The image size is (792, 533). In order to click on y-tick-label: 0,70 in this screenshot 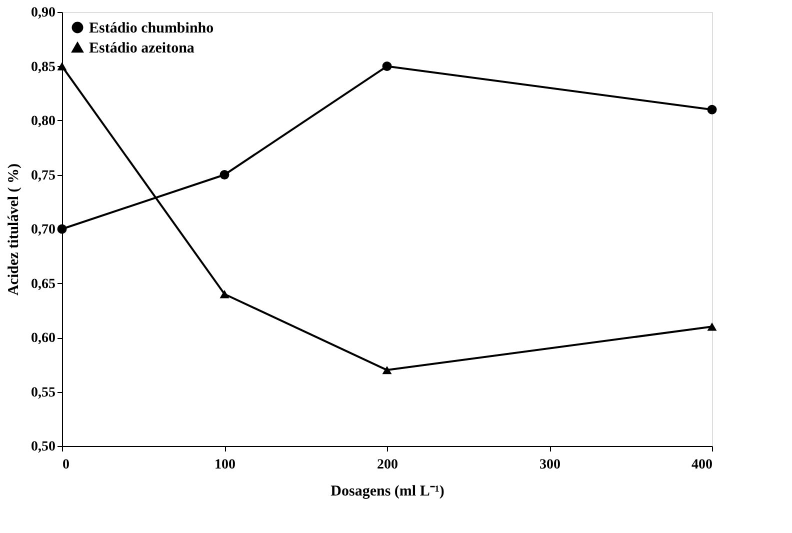, I will do `click(43, 230)`.